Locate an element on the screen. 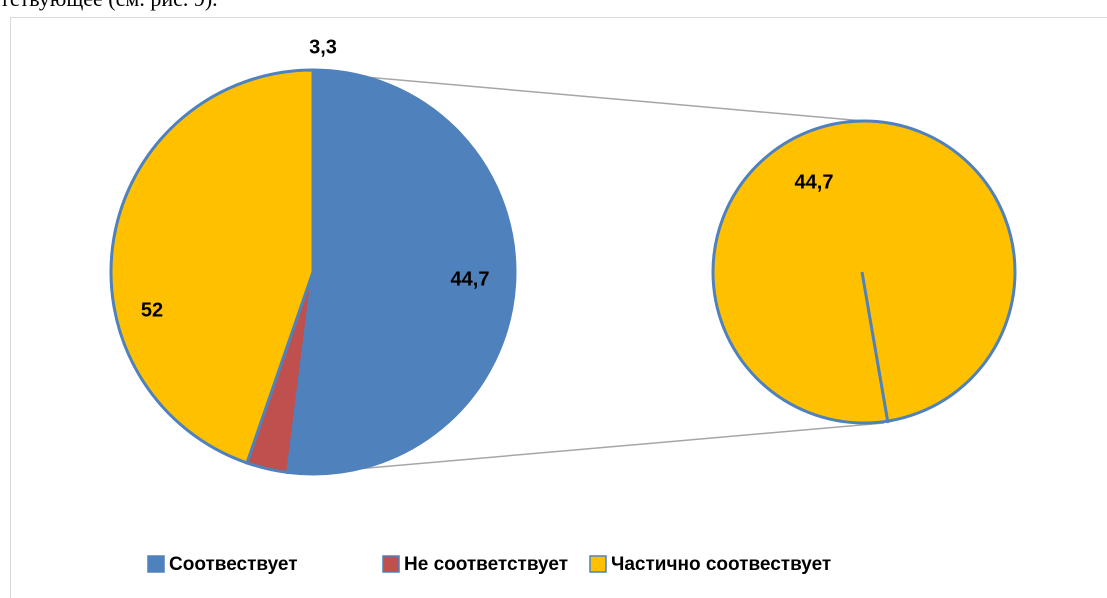 This screenshot has height=598, width=1107. legend-label: Частично соотвествует is located at coordinates (721, 564).